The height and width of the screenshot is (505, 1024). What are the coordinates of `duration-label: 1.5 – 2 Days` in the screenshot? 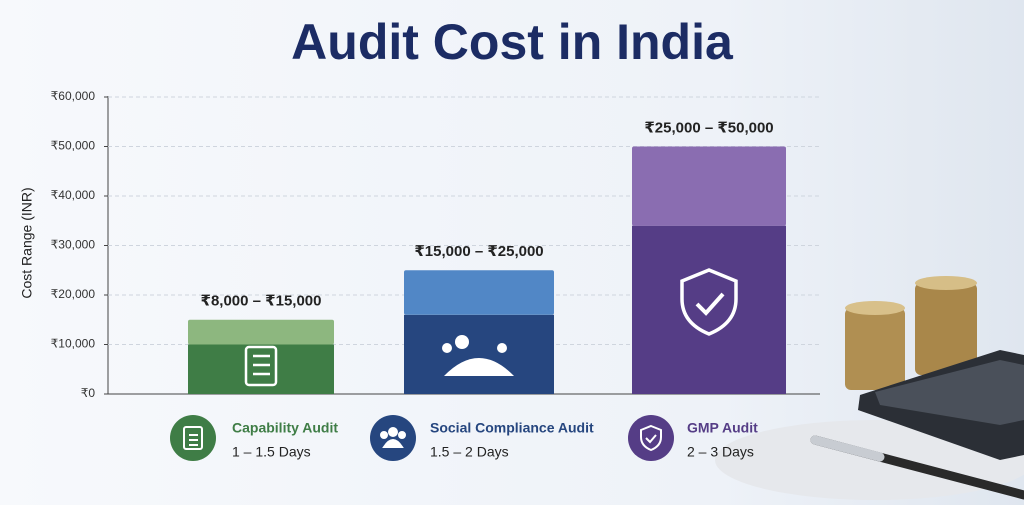 It's located at (469, 452).